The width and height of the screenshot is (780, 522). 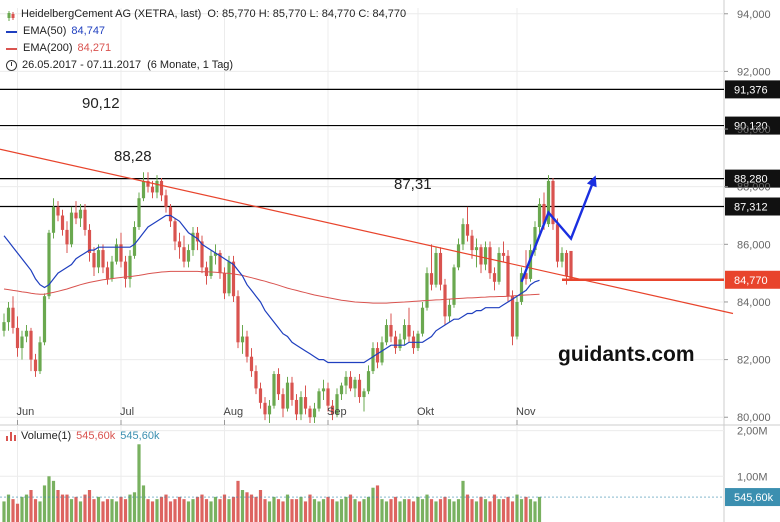 What do you see at coordinates (626, 354) in the screenshot?
I see `watermark: guidants.com` at bounding box center [626, 354].